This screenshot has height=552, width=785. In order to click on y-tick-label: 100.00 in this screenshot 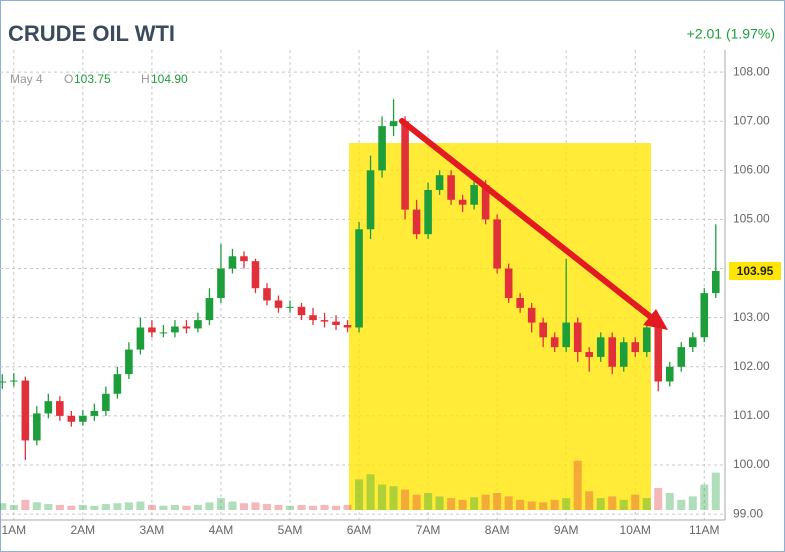, I will do `click(751, 464)`.